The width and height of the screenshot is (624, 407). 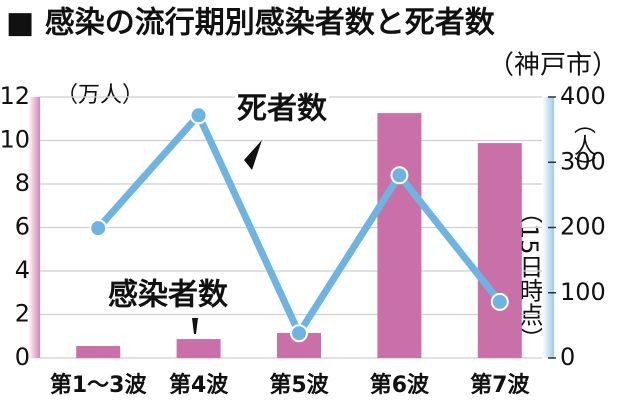 I want to click on x-tick-label: 第4波, so click(x=199, y=385).